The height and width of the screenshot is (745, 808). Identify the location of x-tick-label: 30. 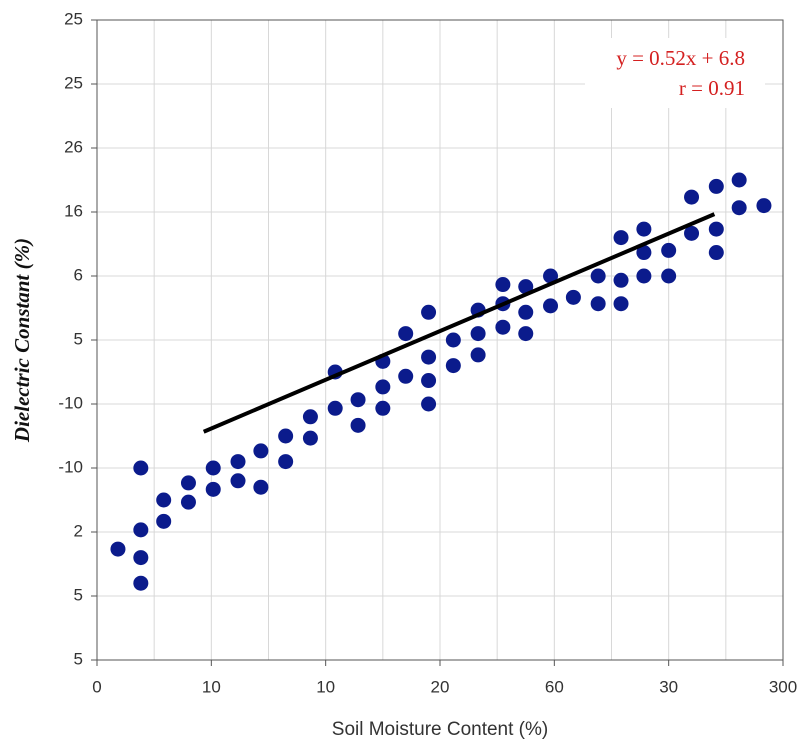
(668, 686).